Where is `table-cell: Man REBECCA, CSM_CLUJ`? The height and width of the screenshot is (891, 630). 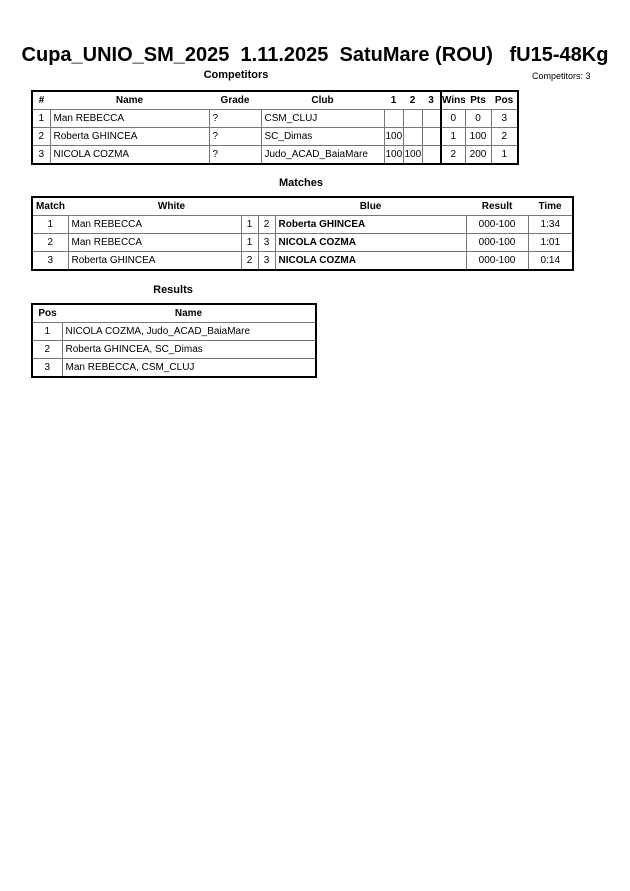 table-cell: Man REBECCA, CSM_CLUJ is located at coordinates (189, 368).